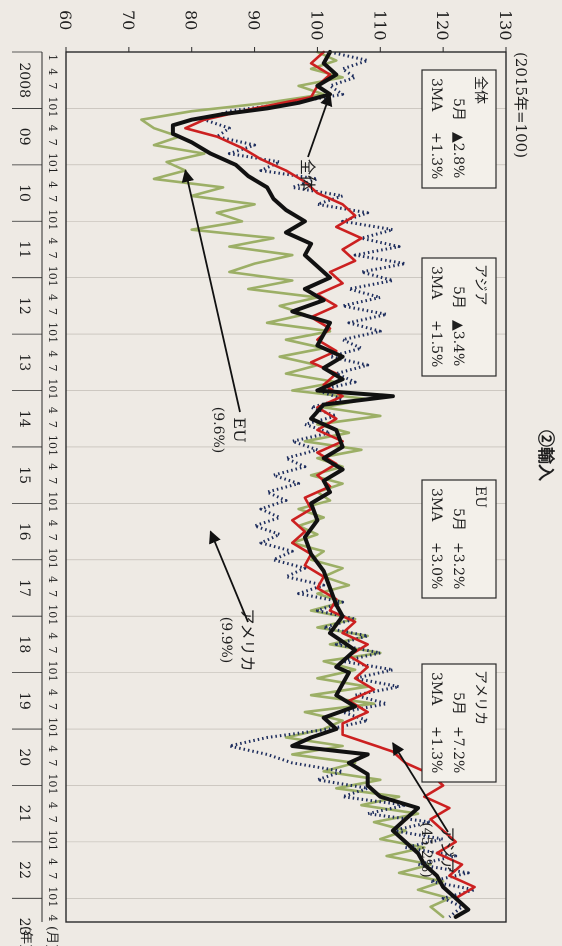 The image size is (562, 946). Describe the element at coordinates (24, 927) in the screenshot. I see `year-label: 23` at that location.